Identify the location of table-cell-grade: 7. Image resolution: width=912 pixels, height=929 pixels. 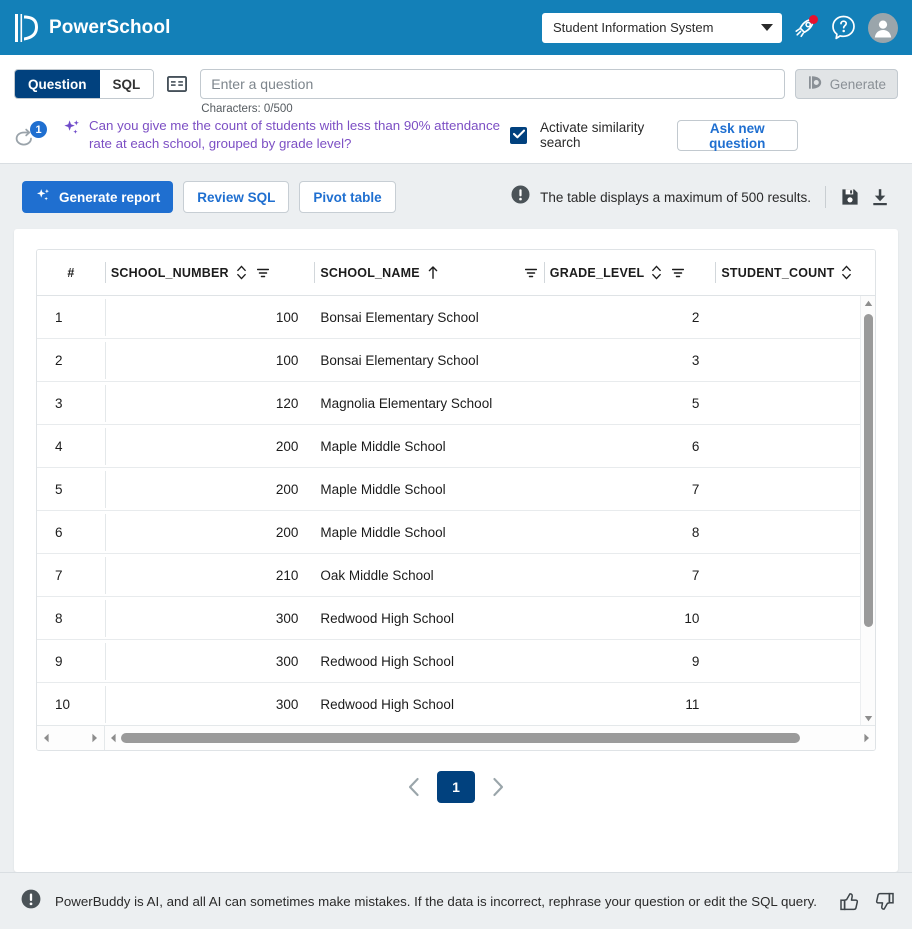
(695, 575).